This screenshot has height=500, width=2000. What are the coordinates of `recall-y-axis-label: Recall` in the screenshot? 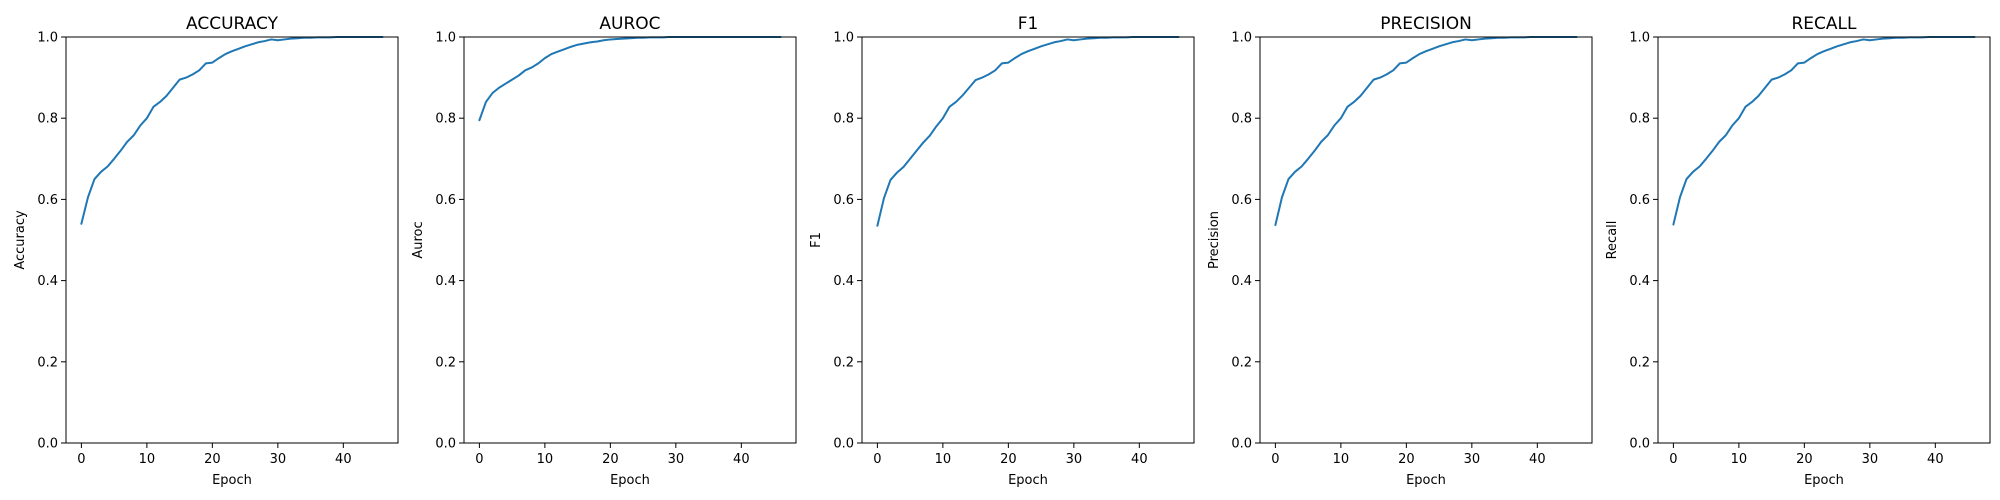 It's located at (1612, 240).